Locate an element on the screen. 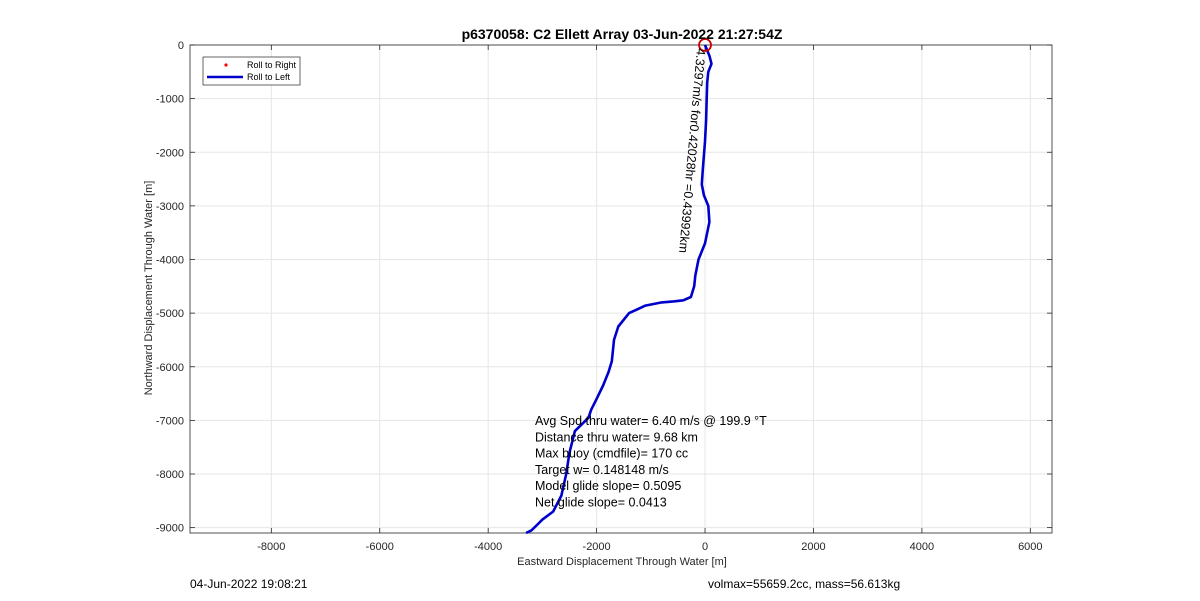 The image size is (1200, 601). y-tick-label-1: -1000 is located at coordinates (170, 100).